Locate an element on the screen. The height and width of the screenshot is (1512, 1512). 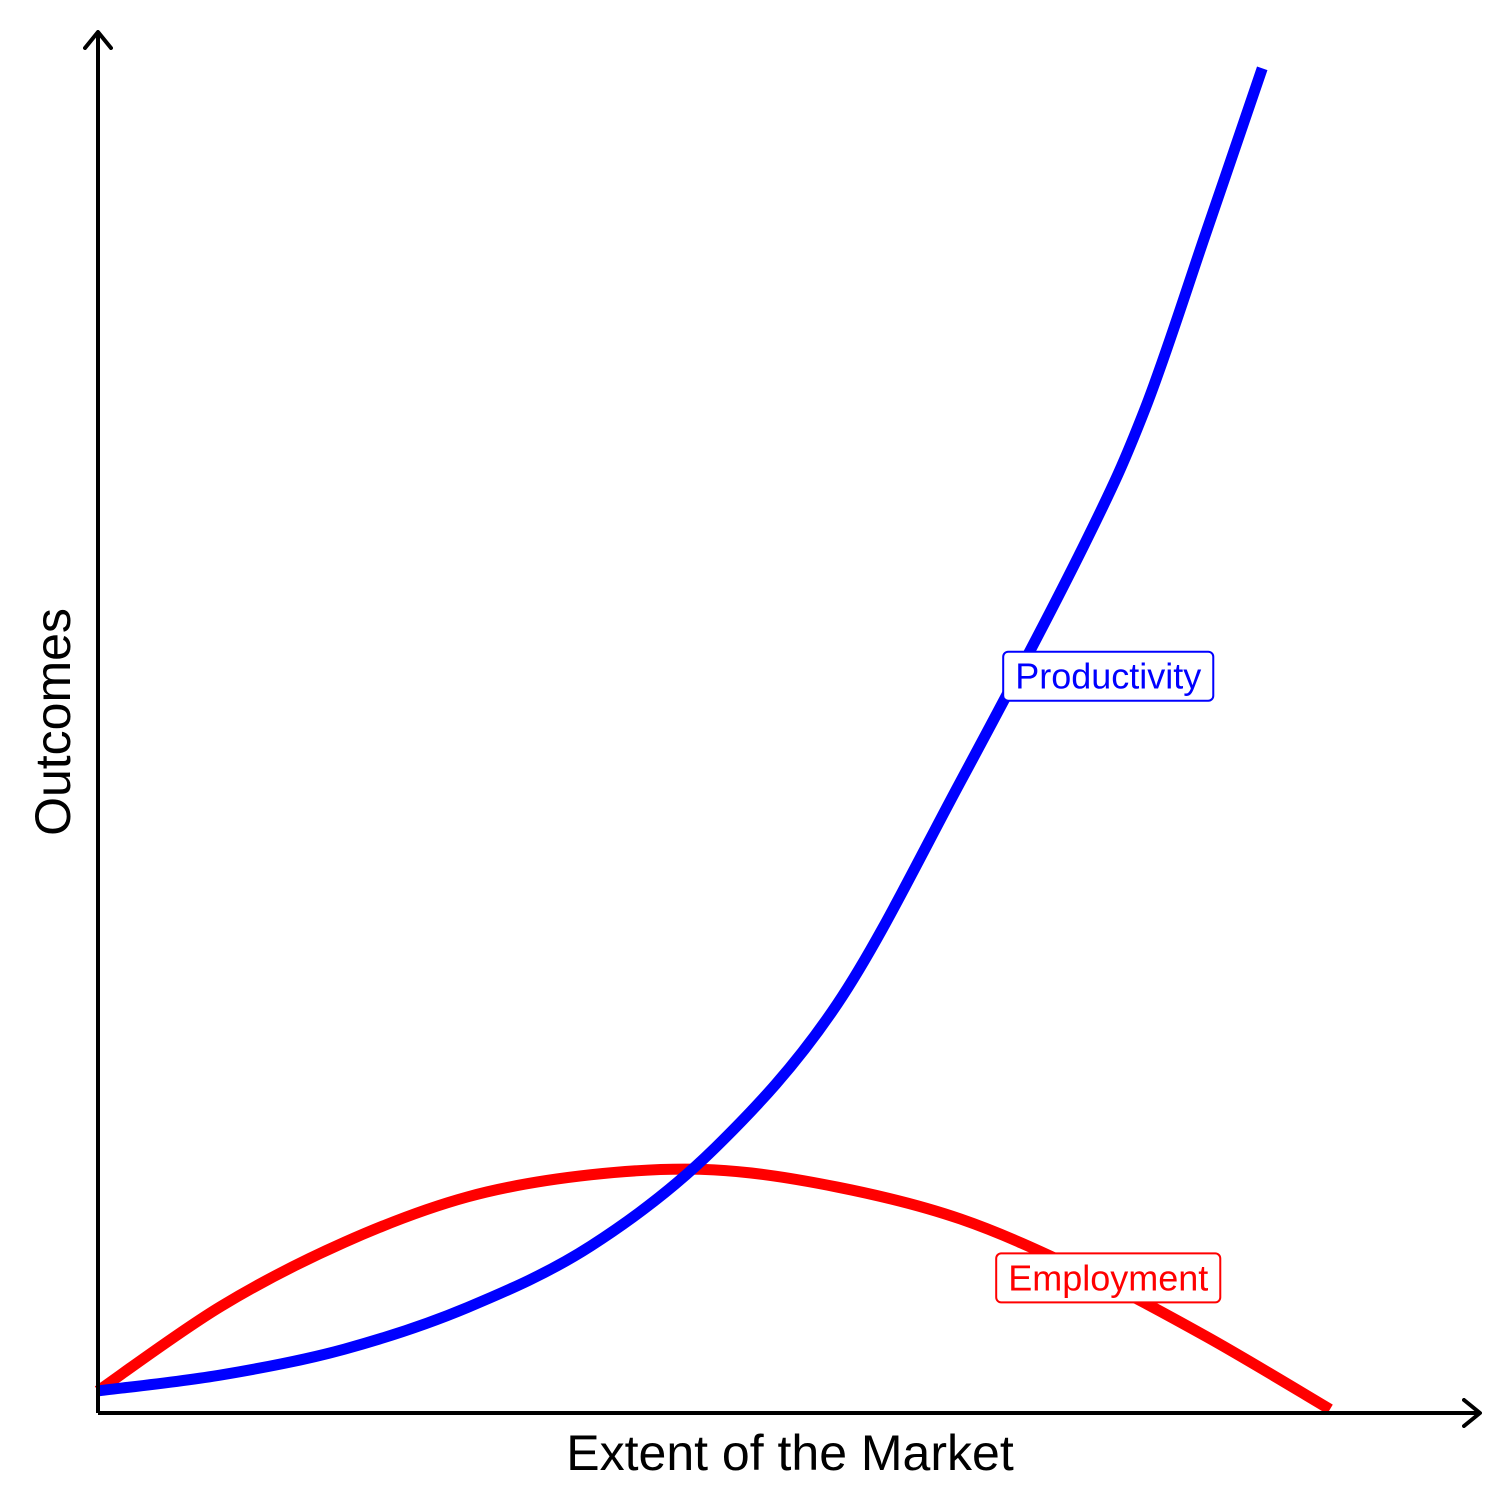
productivity-label: Productivity is located at coordinates (1108, 676).